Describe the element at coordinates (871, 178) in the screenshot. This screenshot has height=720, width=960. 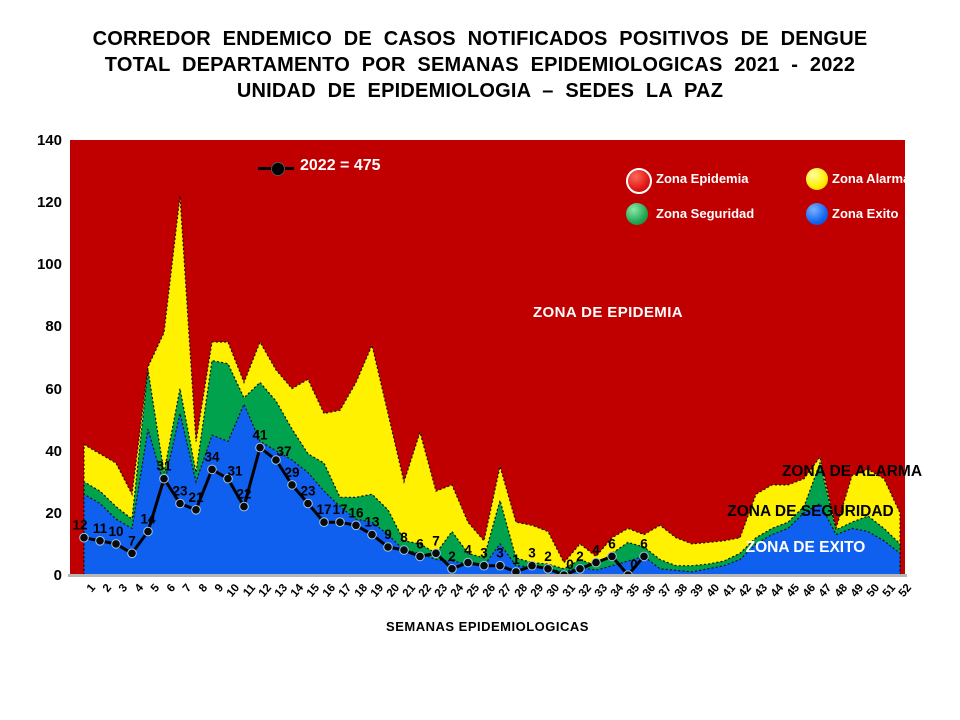
I see `legend-label-alarma: Zona Alarma` at that location.